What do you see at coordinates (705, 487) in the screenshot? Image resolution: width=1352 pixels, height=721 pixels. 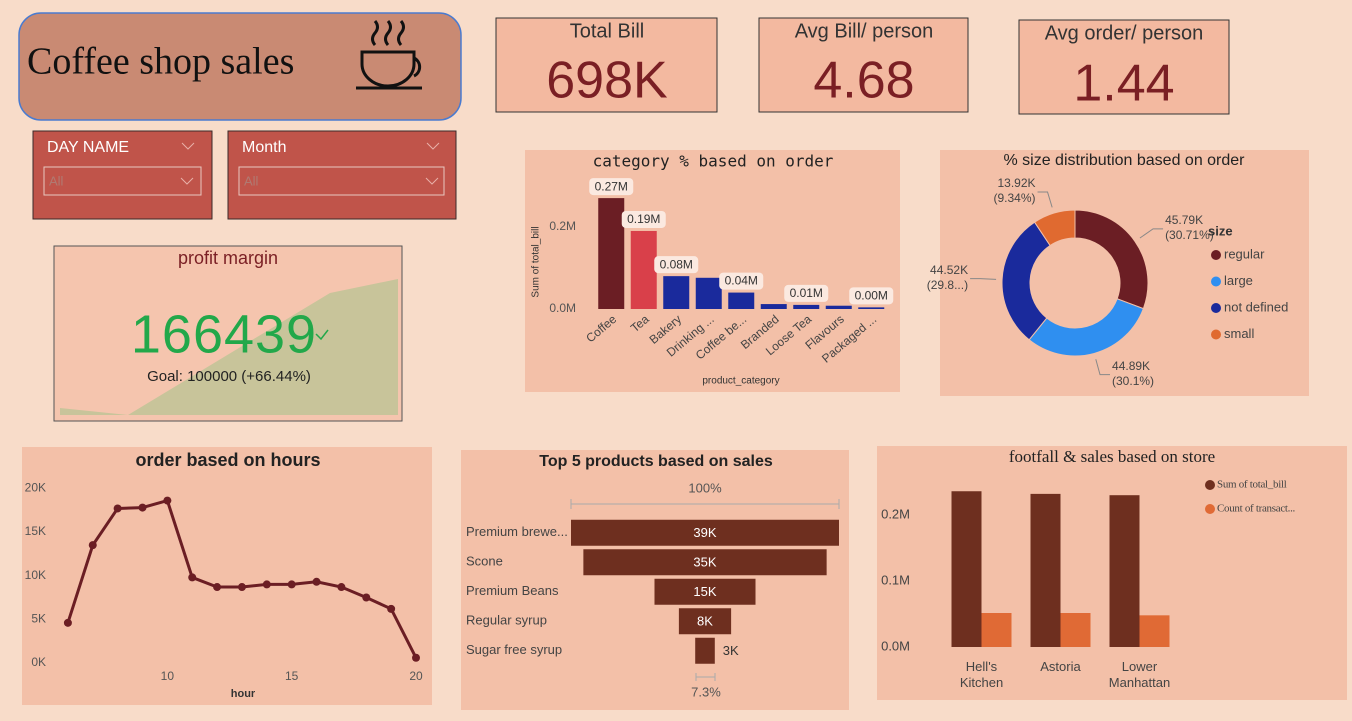 I see `funnel-label: 100%` at bounding box center [705, 487].